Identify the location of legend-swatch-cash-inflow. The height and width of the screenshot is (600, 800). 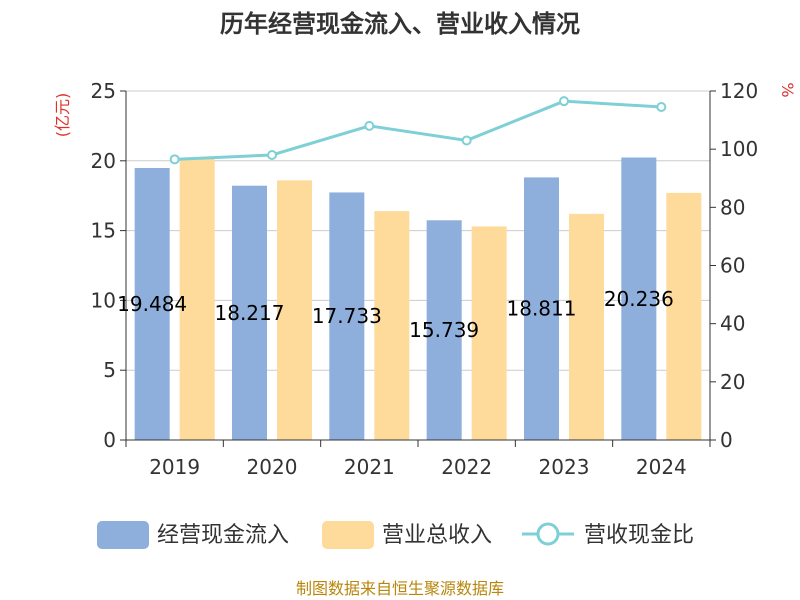
(123, 535).